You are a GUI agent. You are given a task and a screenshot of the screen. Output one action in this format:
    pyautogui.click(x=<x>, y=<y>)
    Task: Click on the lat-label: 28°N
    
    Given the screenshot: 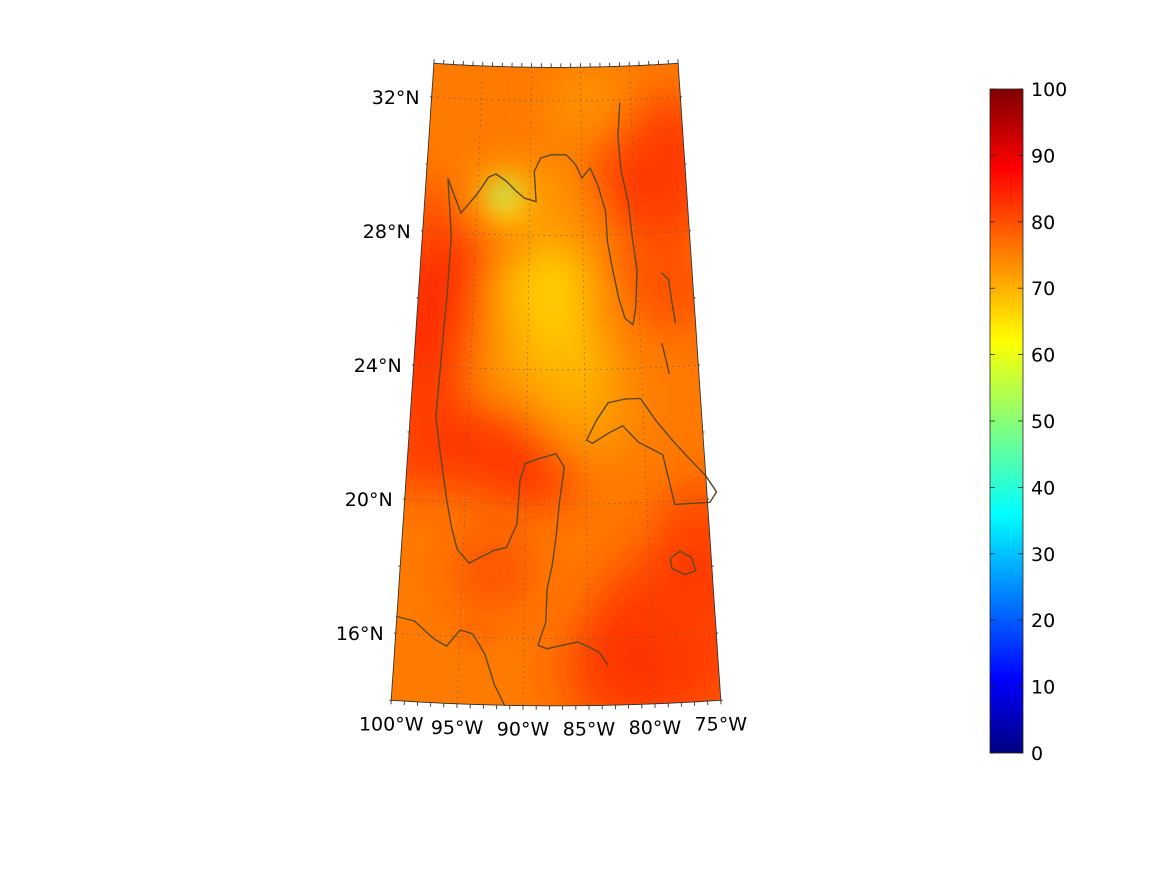 What is the action you would take?
    pyautogui.click(x=387, y=232)
    